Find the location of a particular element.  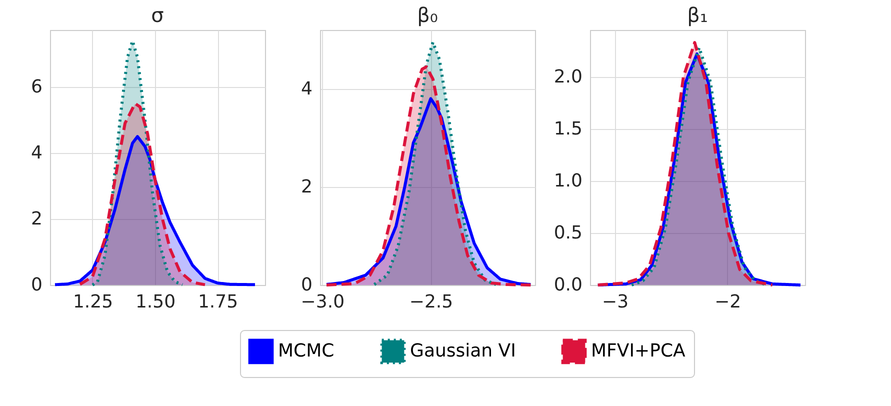

y-tick-label: 0.0 is located at coordinates (568, 285).